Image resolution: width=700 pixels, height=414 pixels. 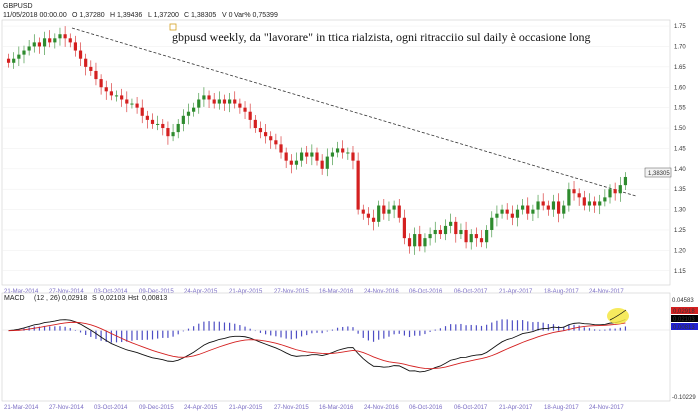 What do you see at coordinates (18, 6) in the screenshot?
I see `symbol-title: GBPUSD` at bounding box center [18, 6].